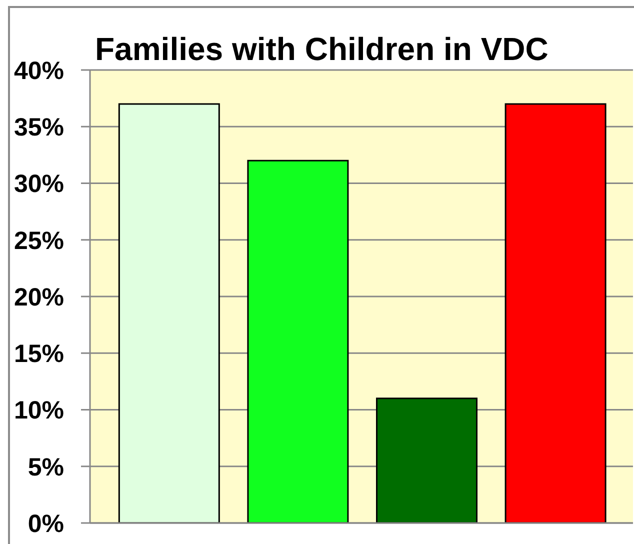  Describe the element at coordinates (39, 184) in the screenshot. I see `y-tick-label: 30%` at that location.